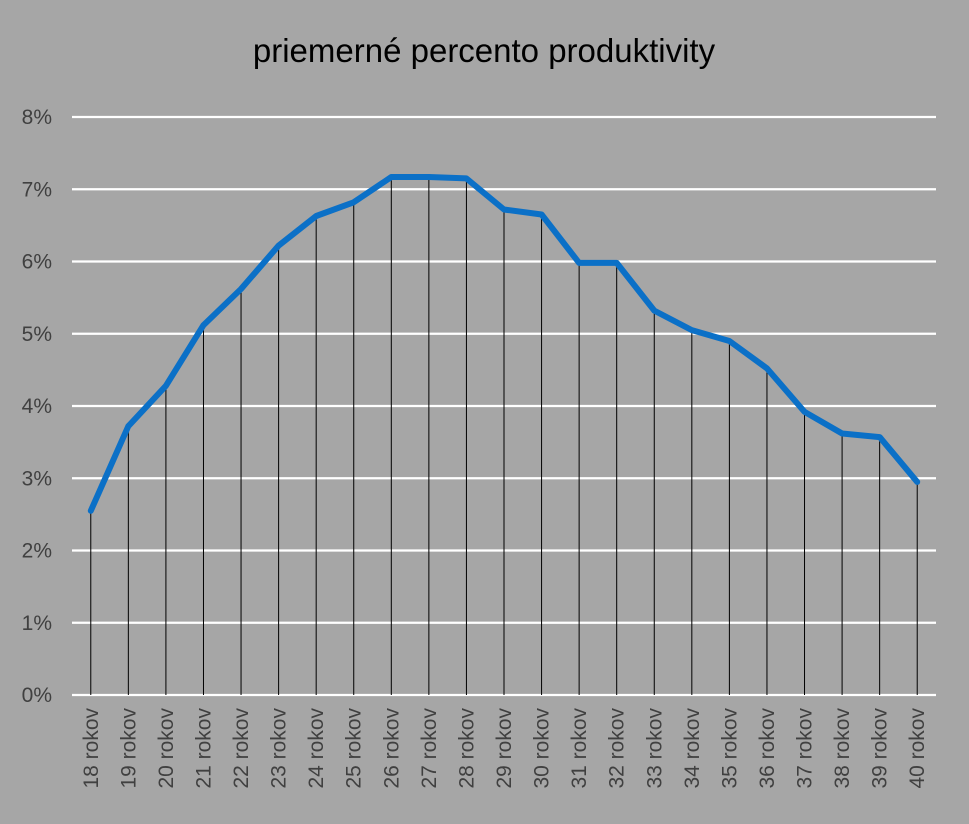 This screenshot has width=969, height=824. I want to click on y-tick-label: 4%, so click(37, 406).